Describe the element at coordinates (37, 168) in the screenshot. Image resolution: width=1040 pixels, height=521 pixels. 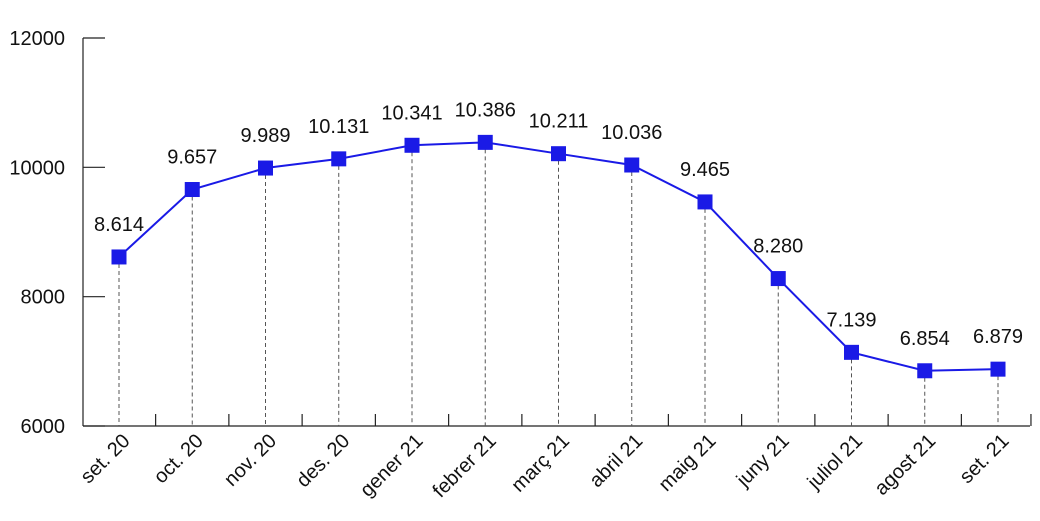
I see `y-tick-label: 10000` at that location.